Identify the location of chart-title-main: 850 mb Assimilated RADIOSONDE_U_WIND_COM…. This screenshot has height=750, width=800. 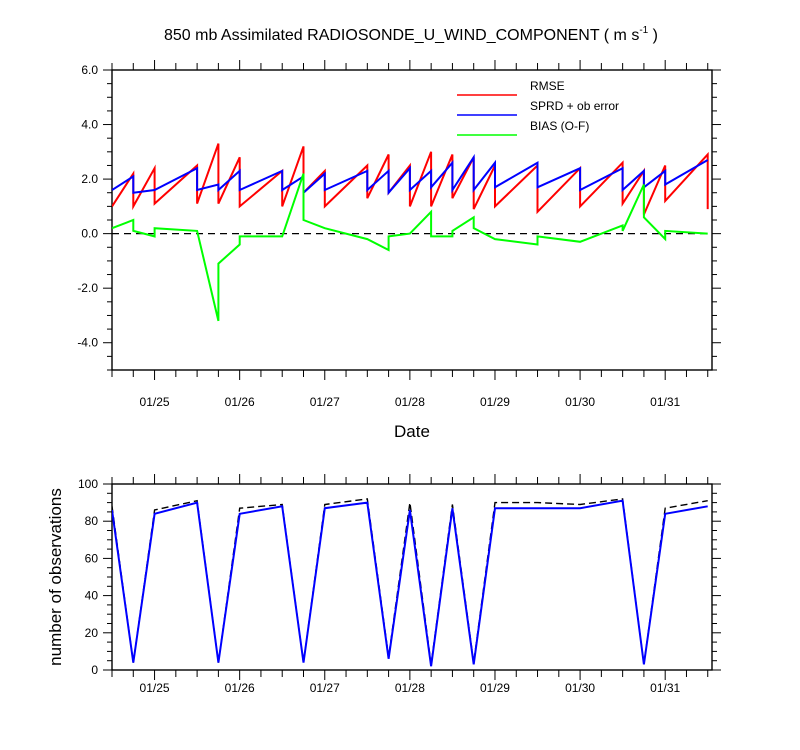
(401, 35).